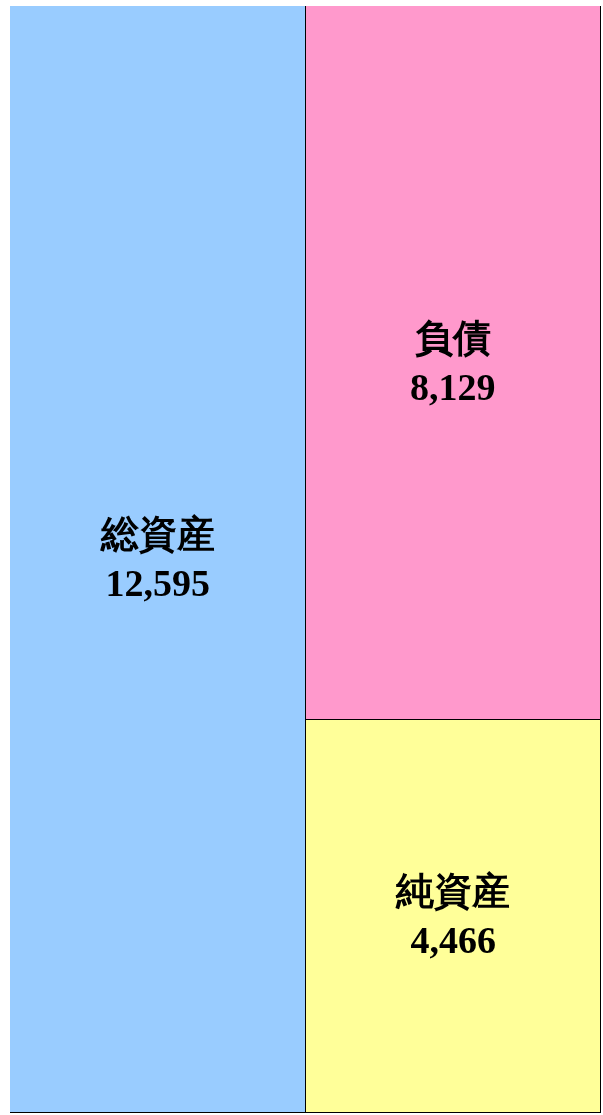 This screenshot has width=603, height=1115. Describe the element at coordinates (453, 940) in the screenshot. I see `data-label: 4,466` at that location.